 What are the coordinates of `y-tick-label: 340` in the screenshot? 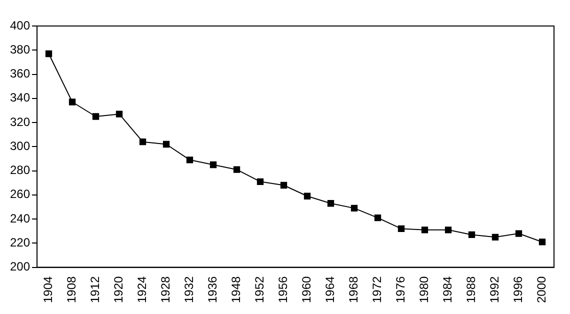 It's located at (20, 97).